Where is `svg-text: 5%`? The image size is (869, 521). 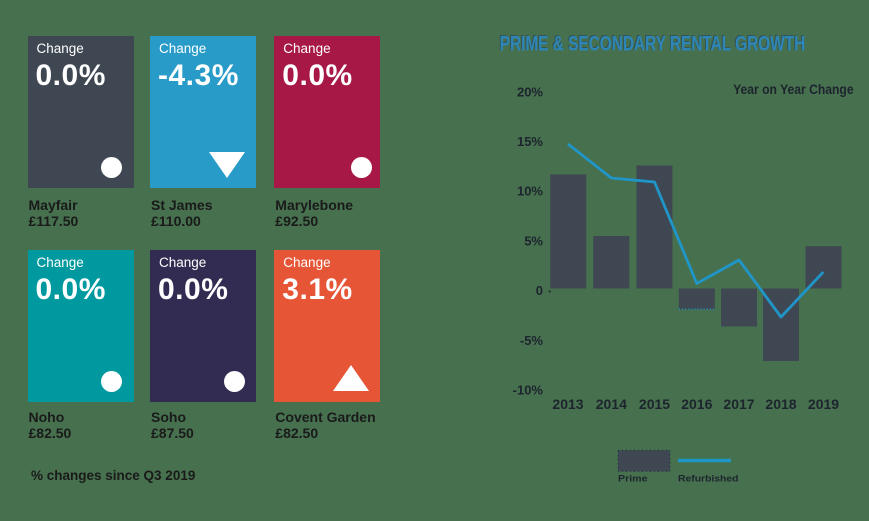
svg-text: 5% is located at coordinates (533, 240).